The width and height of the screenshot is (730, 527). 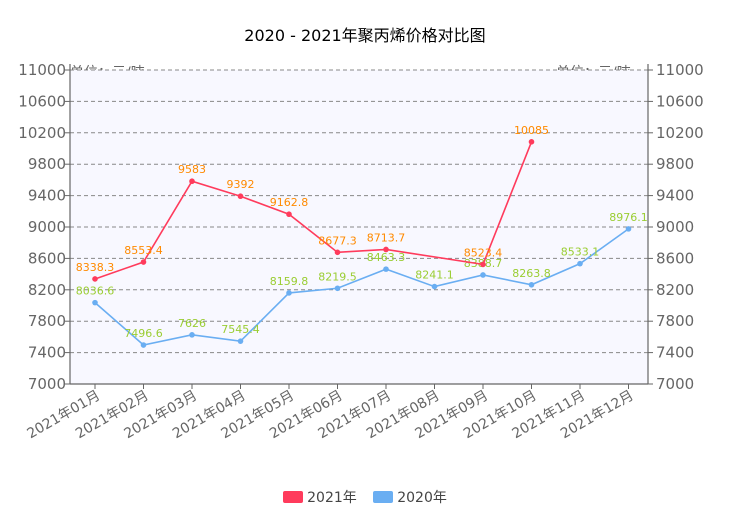 I want to click on data-label: 10085, so click(x=531, y=130).